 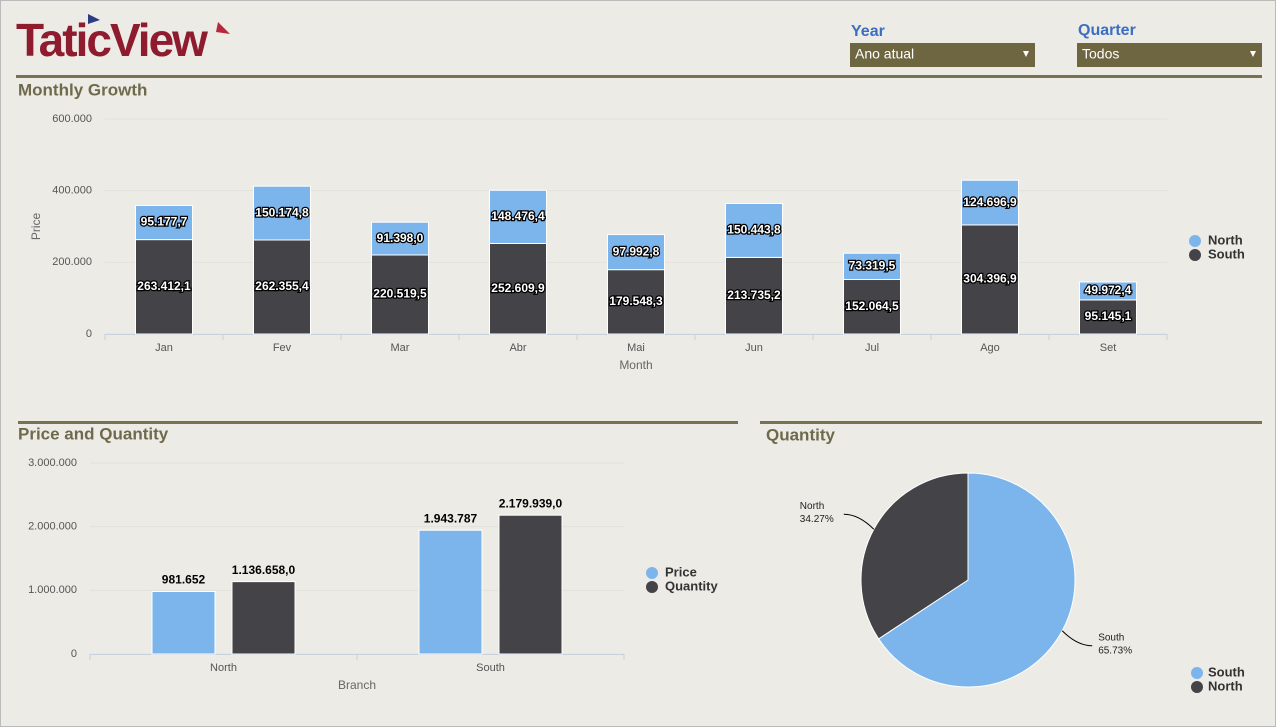 What do you see at coordinates (264, 570) in the screenshot?
I see `data-label: 1.136.658,0` at bounding box center [264, 570].